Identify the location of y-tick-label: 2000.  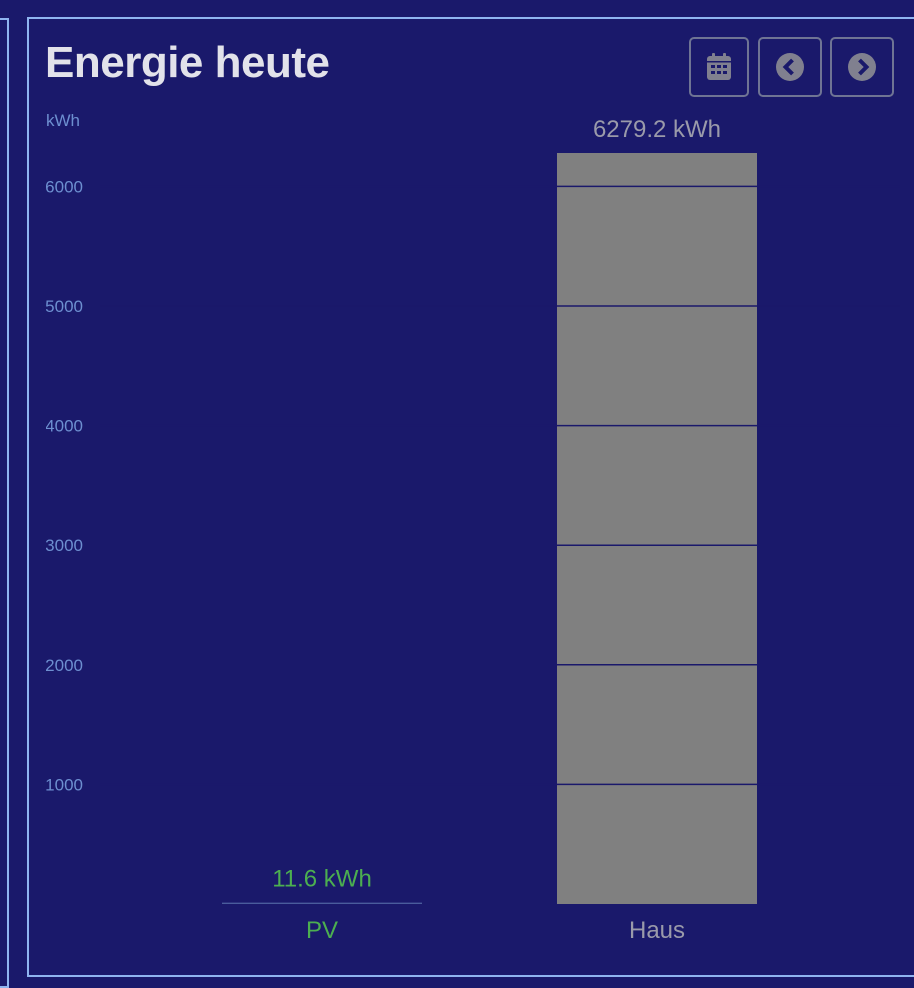
(64, 665).